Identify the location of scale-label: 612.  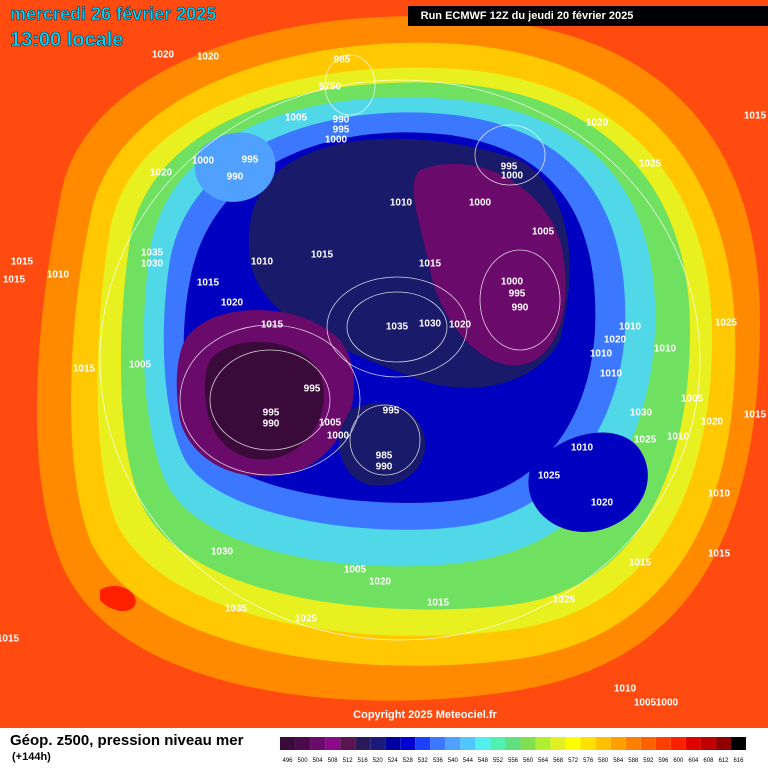
(723, 761).